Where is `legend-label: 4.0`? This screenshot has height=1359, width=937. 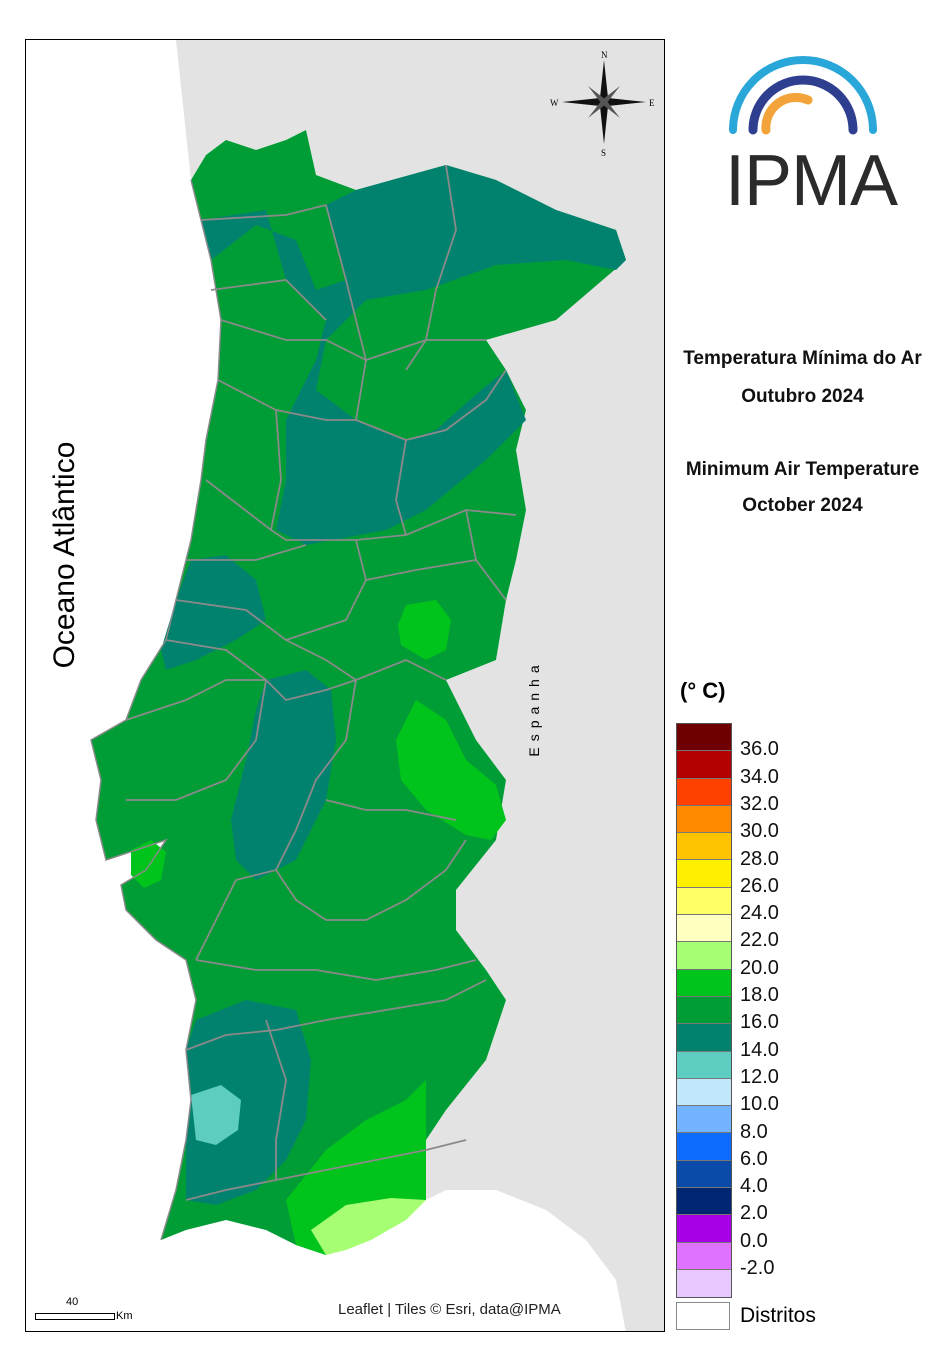
legend-label: 4.0 is located at coordinates (754, 1186).